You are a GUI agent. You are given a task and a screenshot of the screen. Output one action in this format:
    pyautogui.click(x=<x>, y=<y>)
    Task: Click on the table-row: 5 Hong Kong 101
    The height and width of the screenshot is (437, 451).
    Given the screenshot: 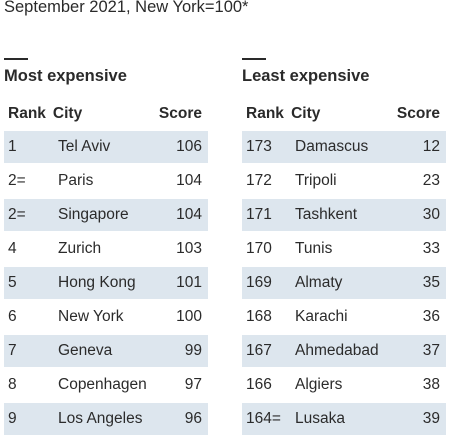 What is the action you would take?
    pyautogui.click(x=106, y=282)
    